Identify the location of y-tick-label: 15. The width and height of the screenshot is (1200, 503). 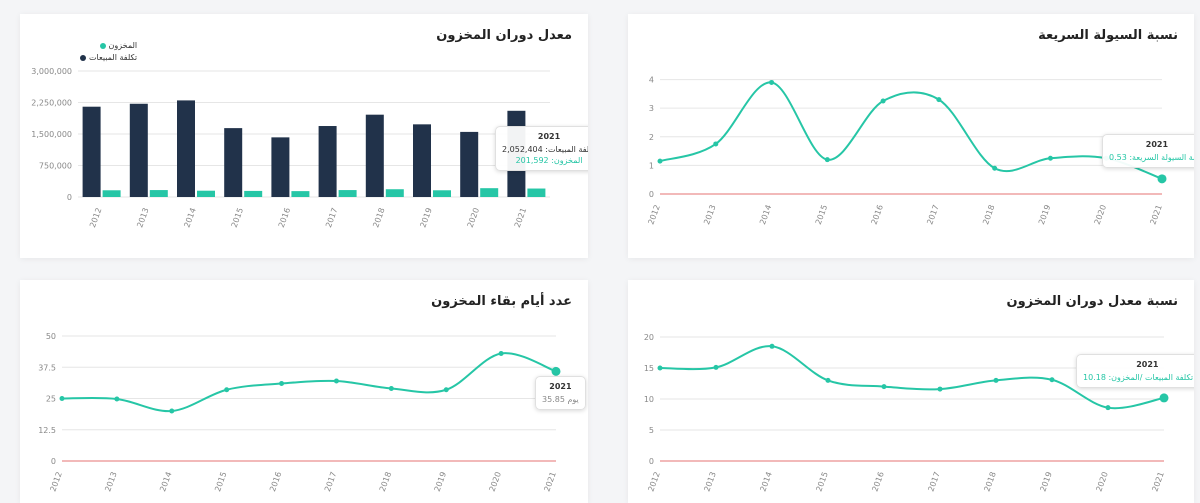
(649, 368).